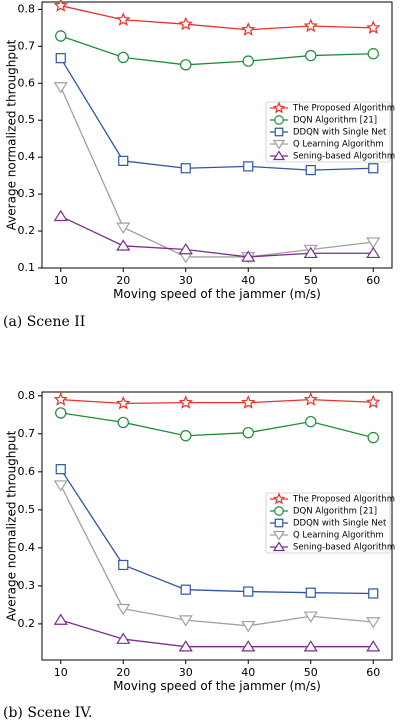  I want to click on legend-marker-triangle-down, so click(279, 535).